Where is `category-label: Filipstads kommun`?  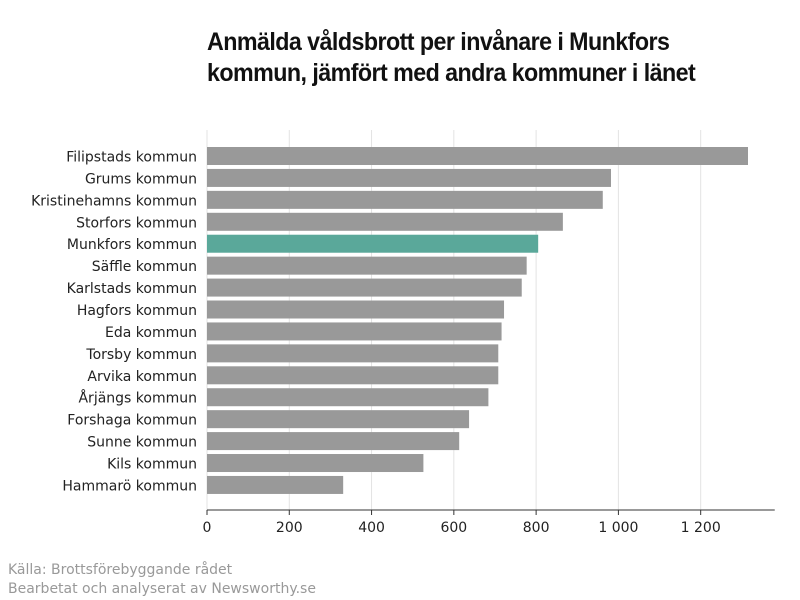 category-label: Filipstads kommun is located at coordinates (131, 158).